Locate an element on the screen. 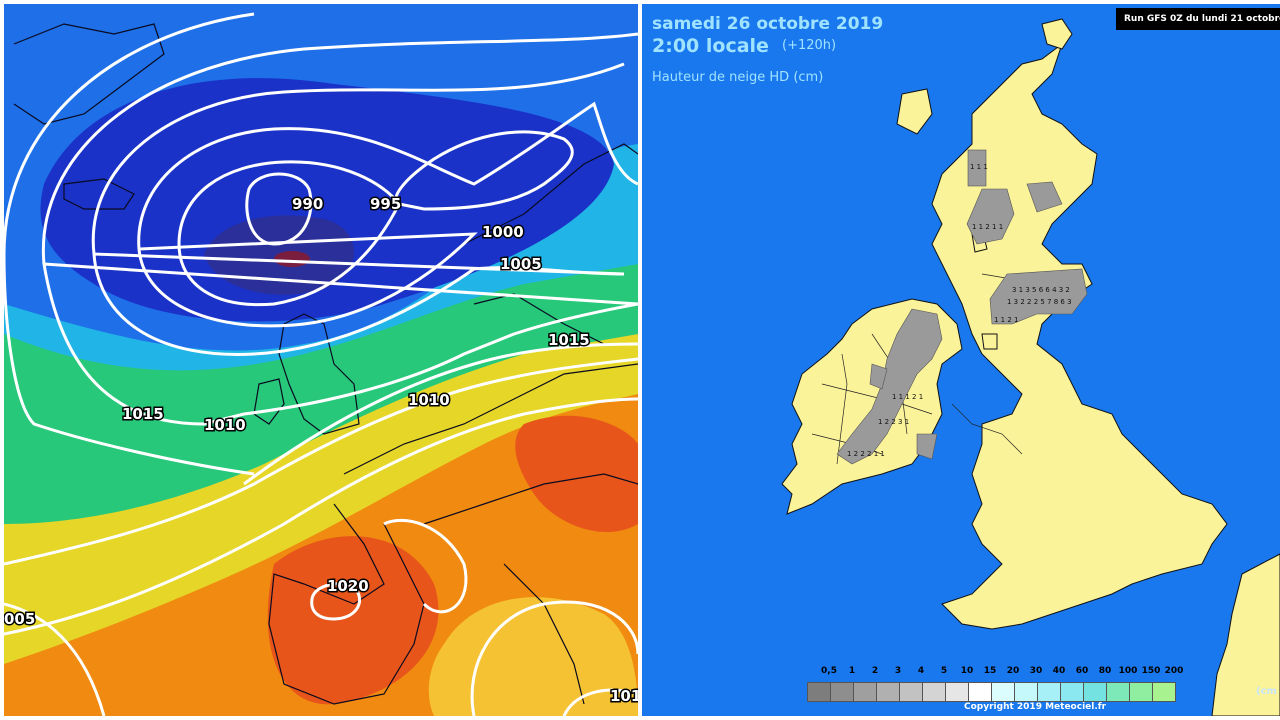  outer-hebrides is located at coordinates (914, 111).